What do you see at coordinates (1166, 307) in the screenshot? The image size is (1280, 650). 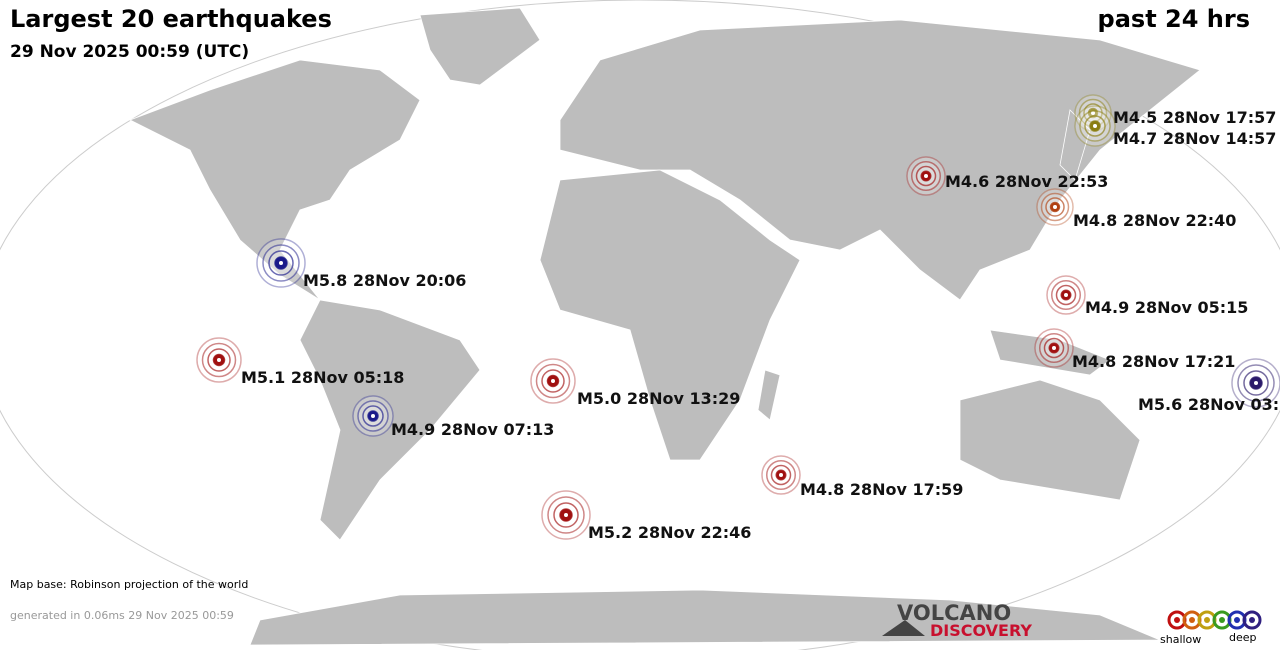 I see `quake-label: M4.9 28Nov 05:15` at bounding box center [1166, 307].